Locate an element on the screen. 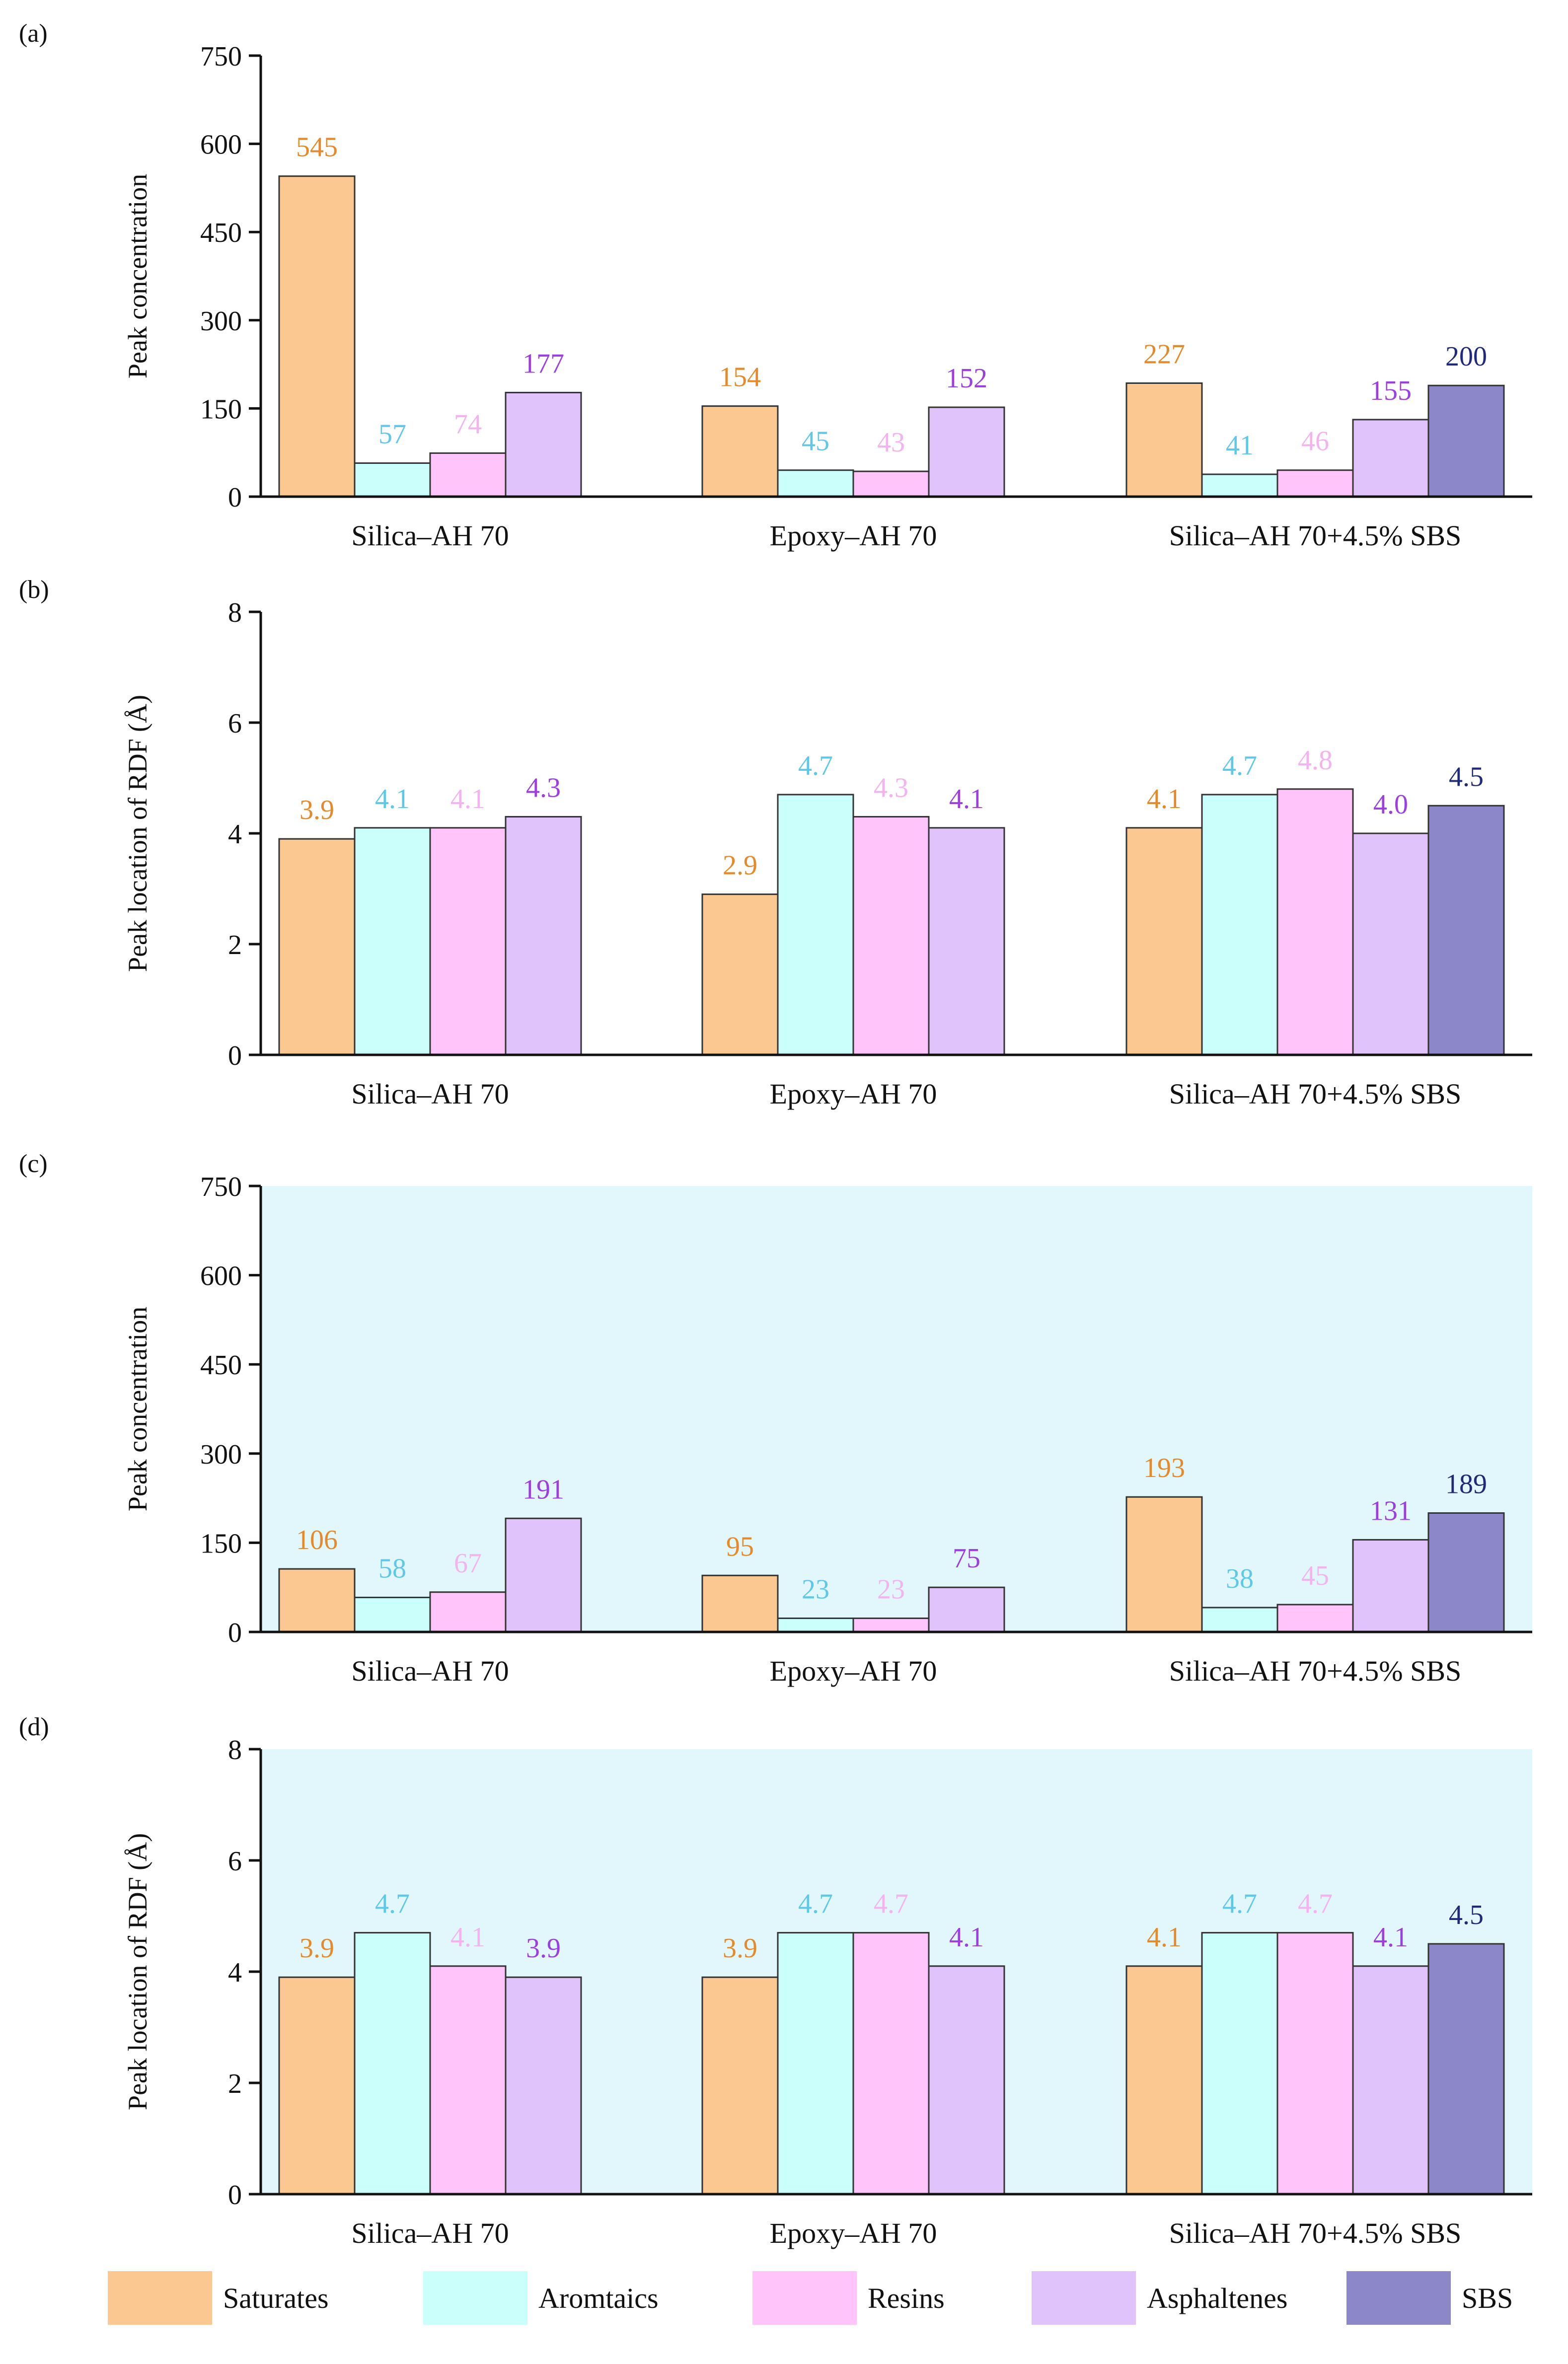 The height and width of the screenshot is (2364, 1568). y-tick-label: 4 is located at coordinates (235, 1973).